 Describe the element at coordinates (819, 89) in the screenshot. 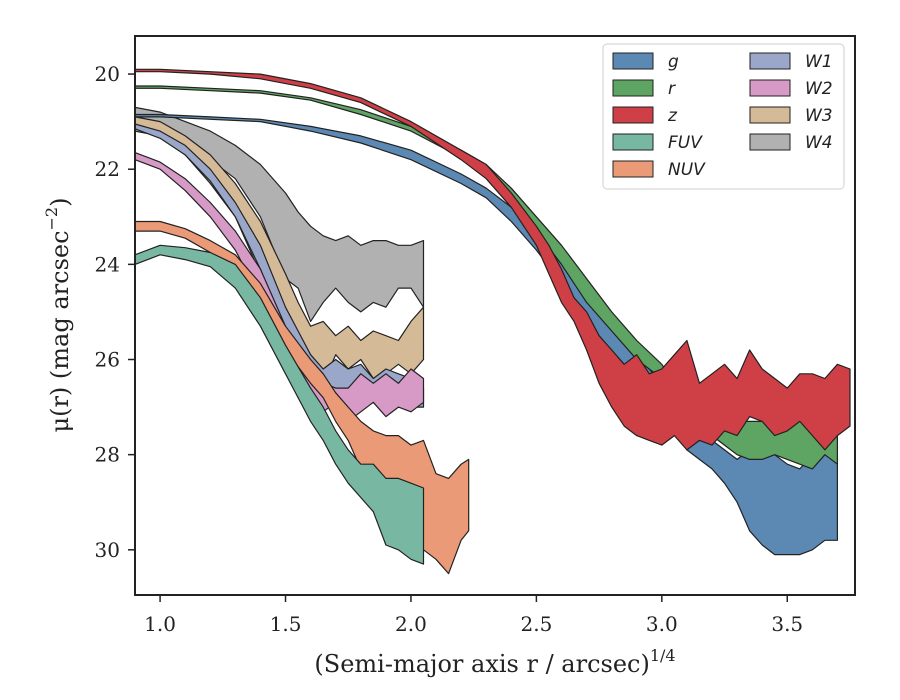

I see `legend-label-w2: W2` at that location.